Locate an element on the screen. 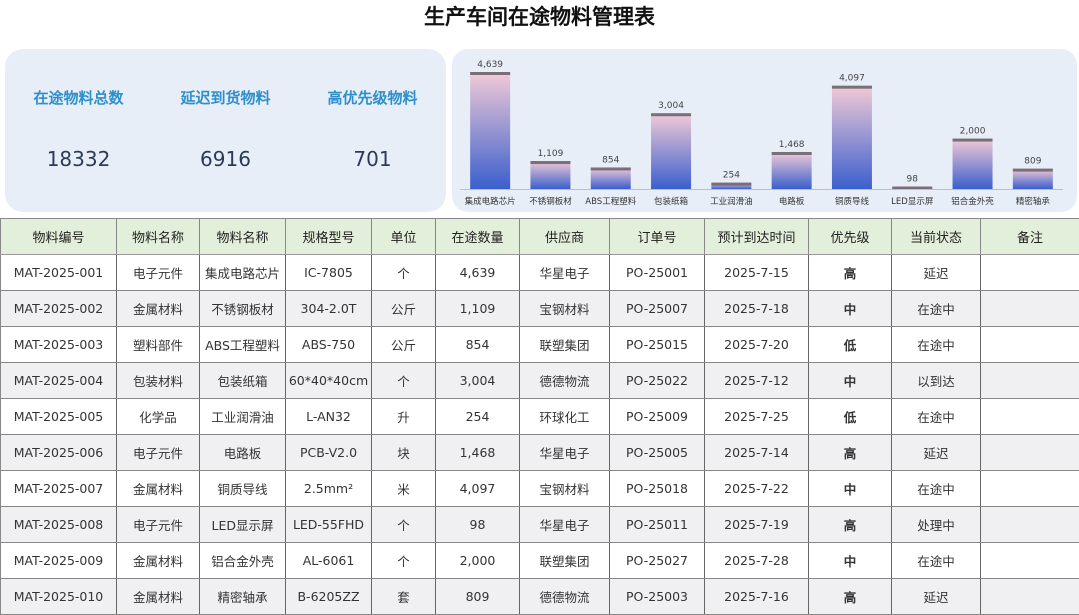 The width and height of the screenshot is (1079, 615). table-cell: 铜质导线 is located at coordinates (243, 489).